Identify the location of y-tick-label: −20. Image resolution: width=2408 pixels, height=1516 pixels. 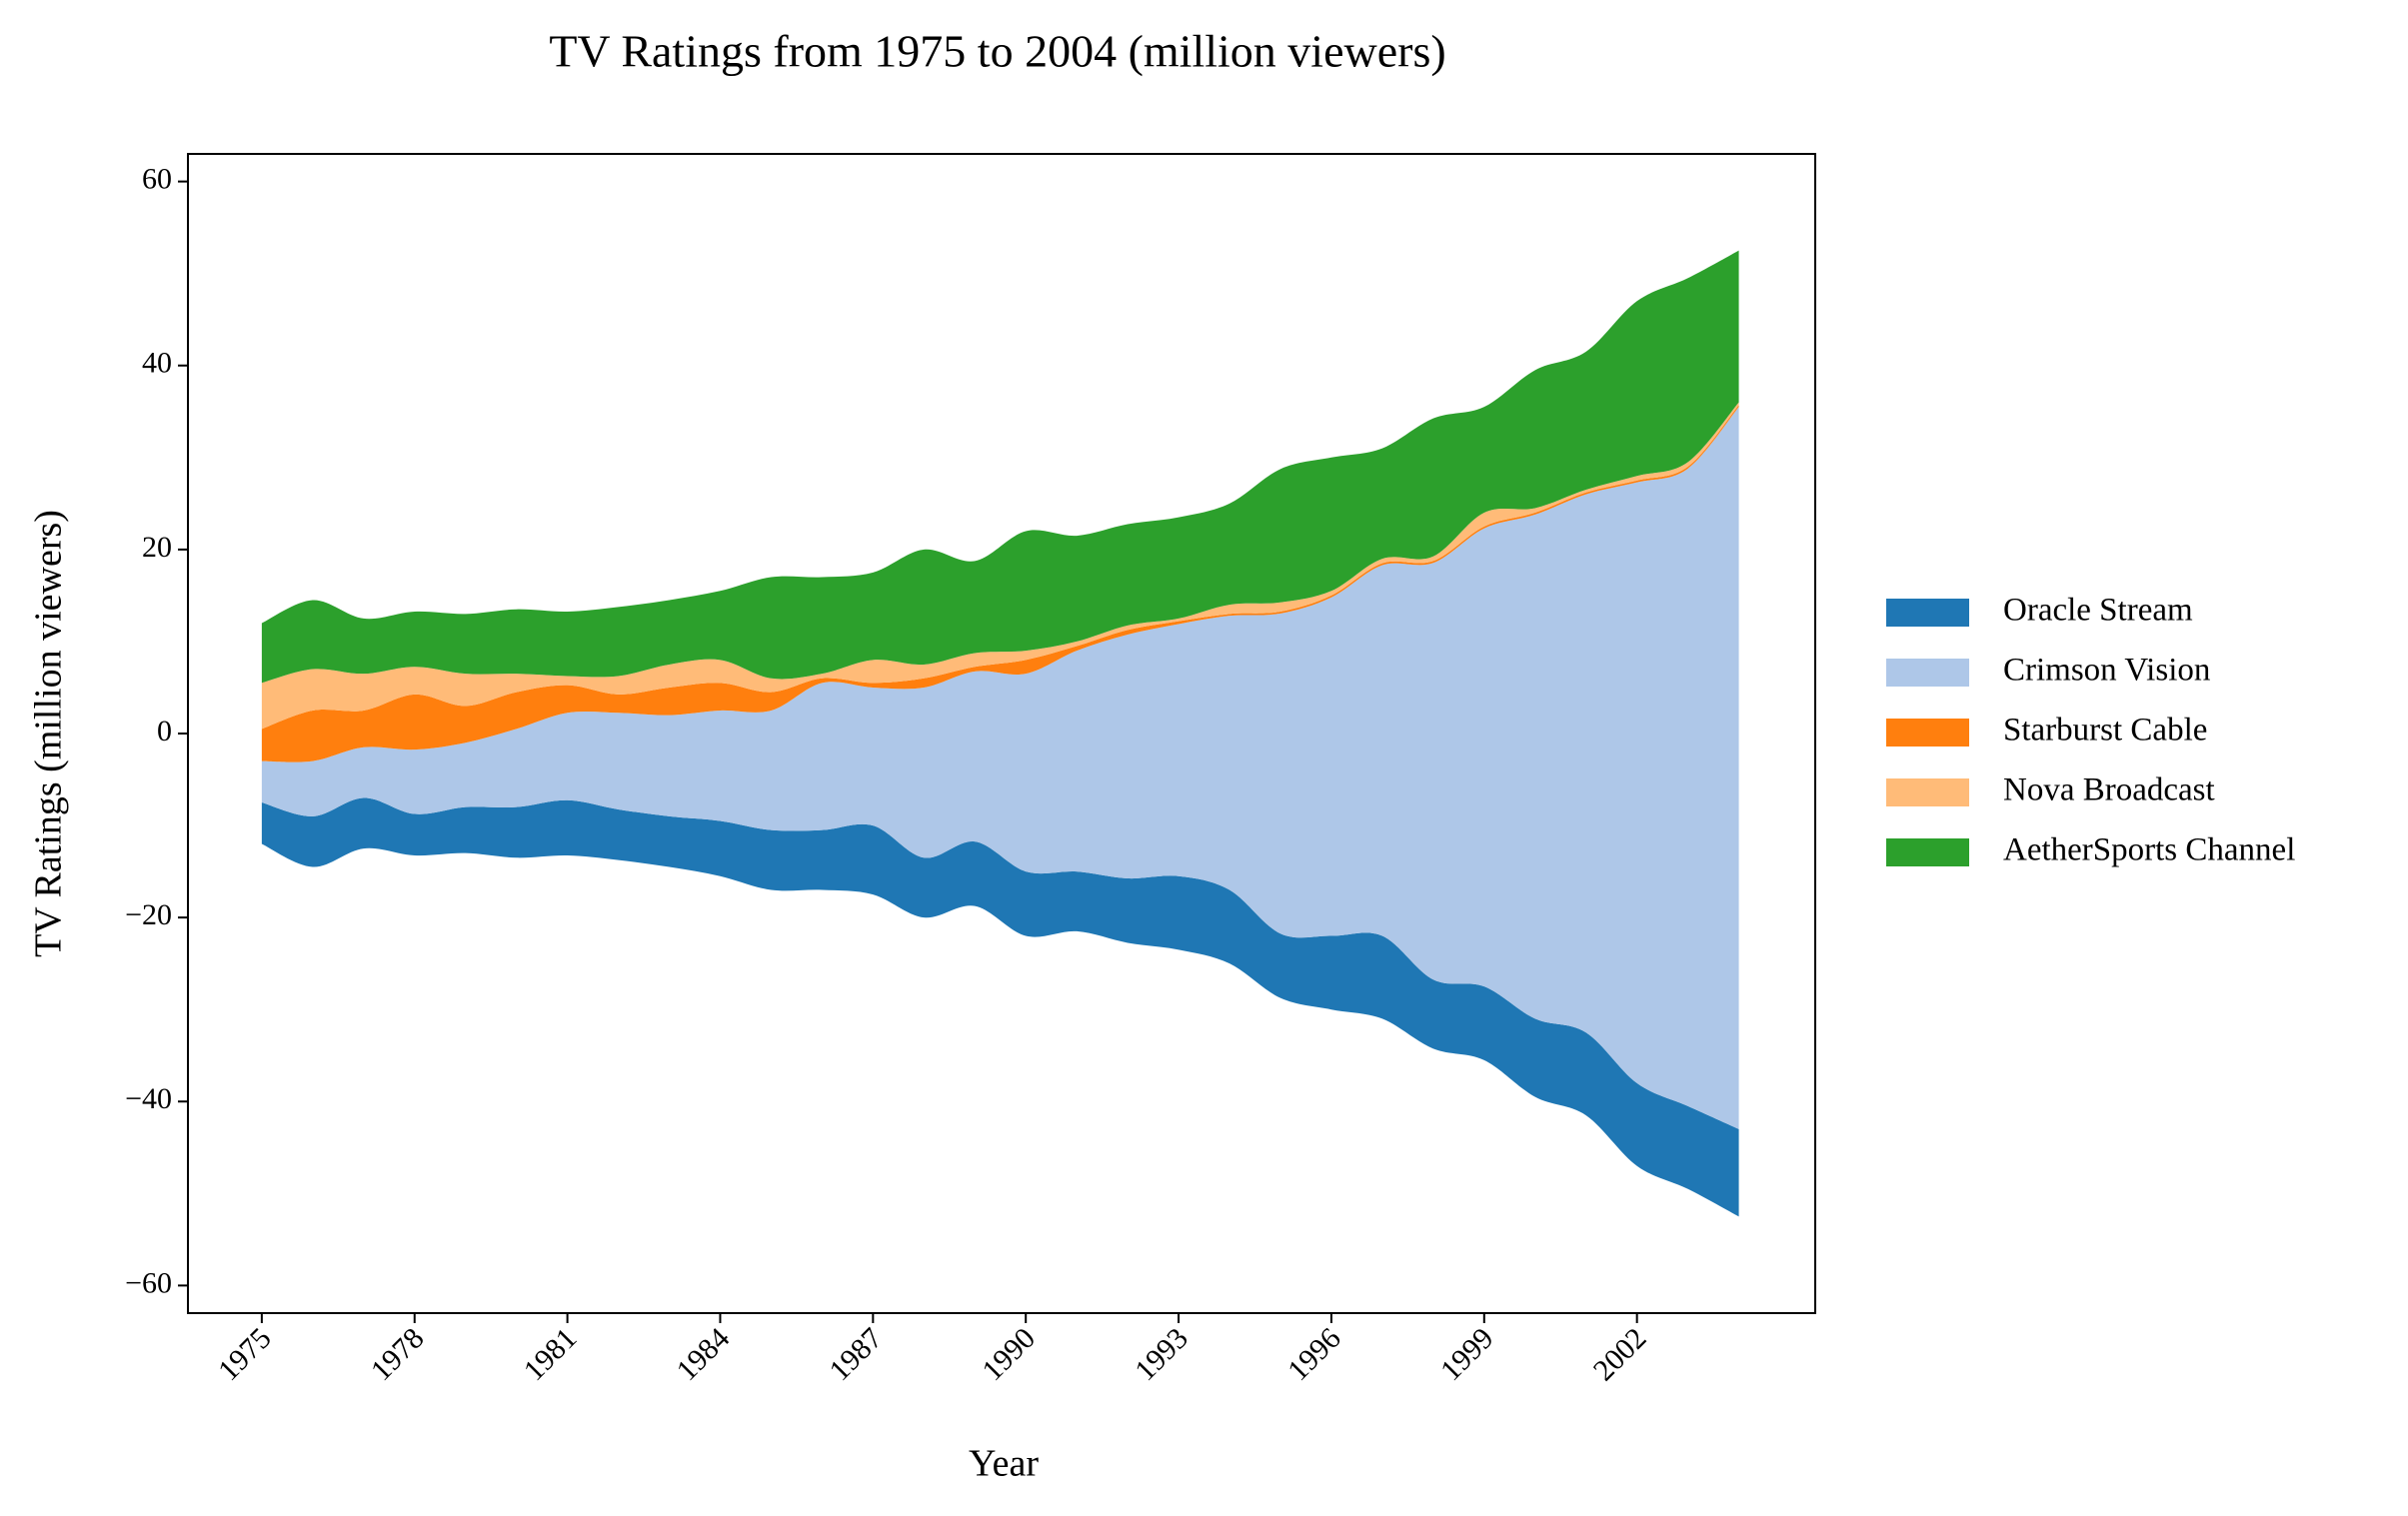
(148, 915).